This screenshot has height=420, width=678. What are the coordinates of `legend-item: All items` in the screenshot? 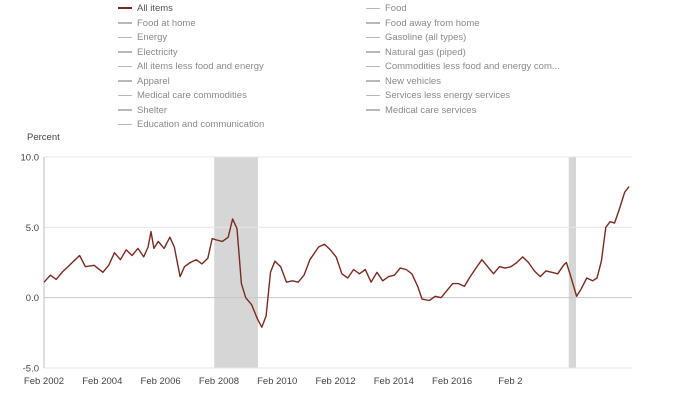 It's located at (145, 9).